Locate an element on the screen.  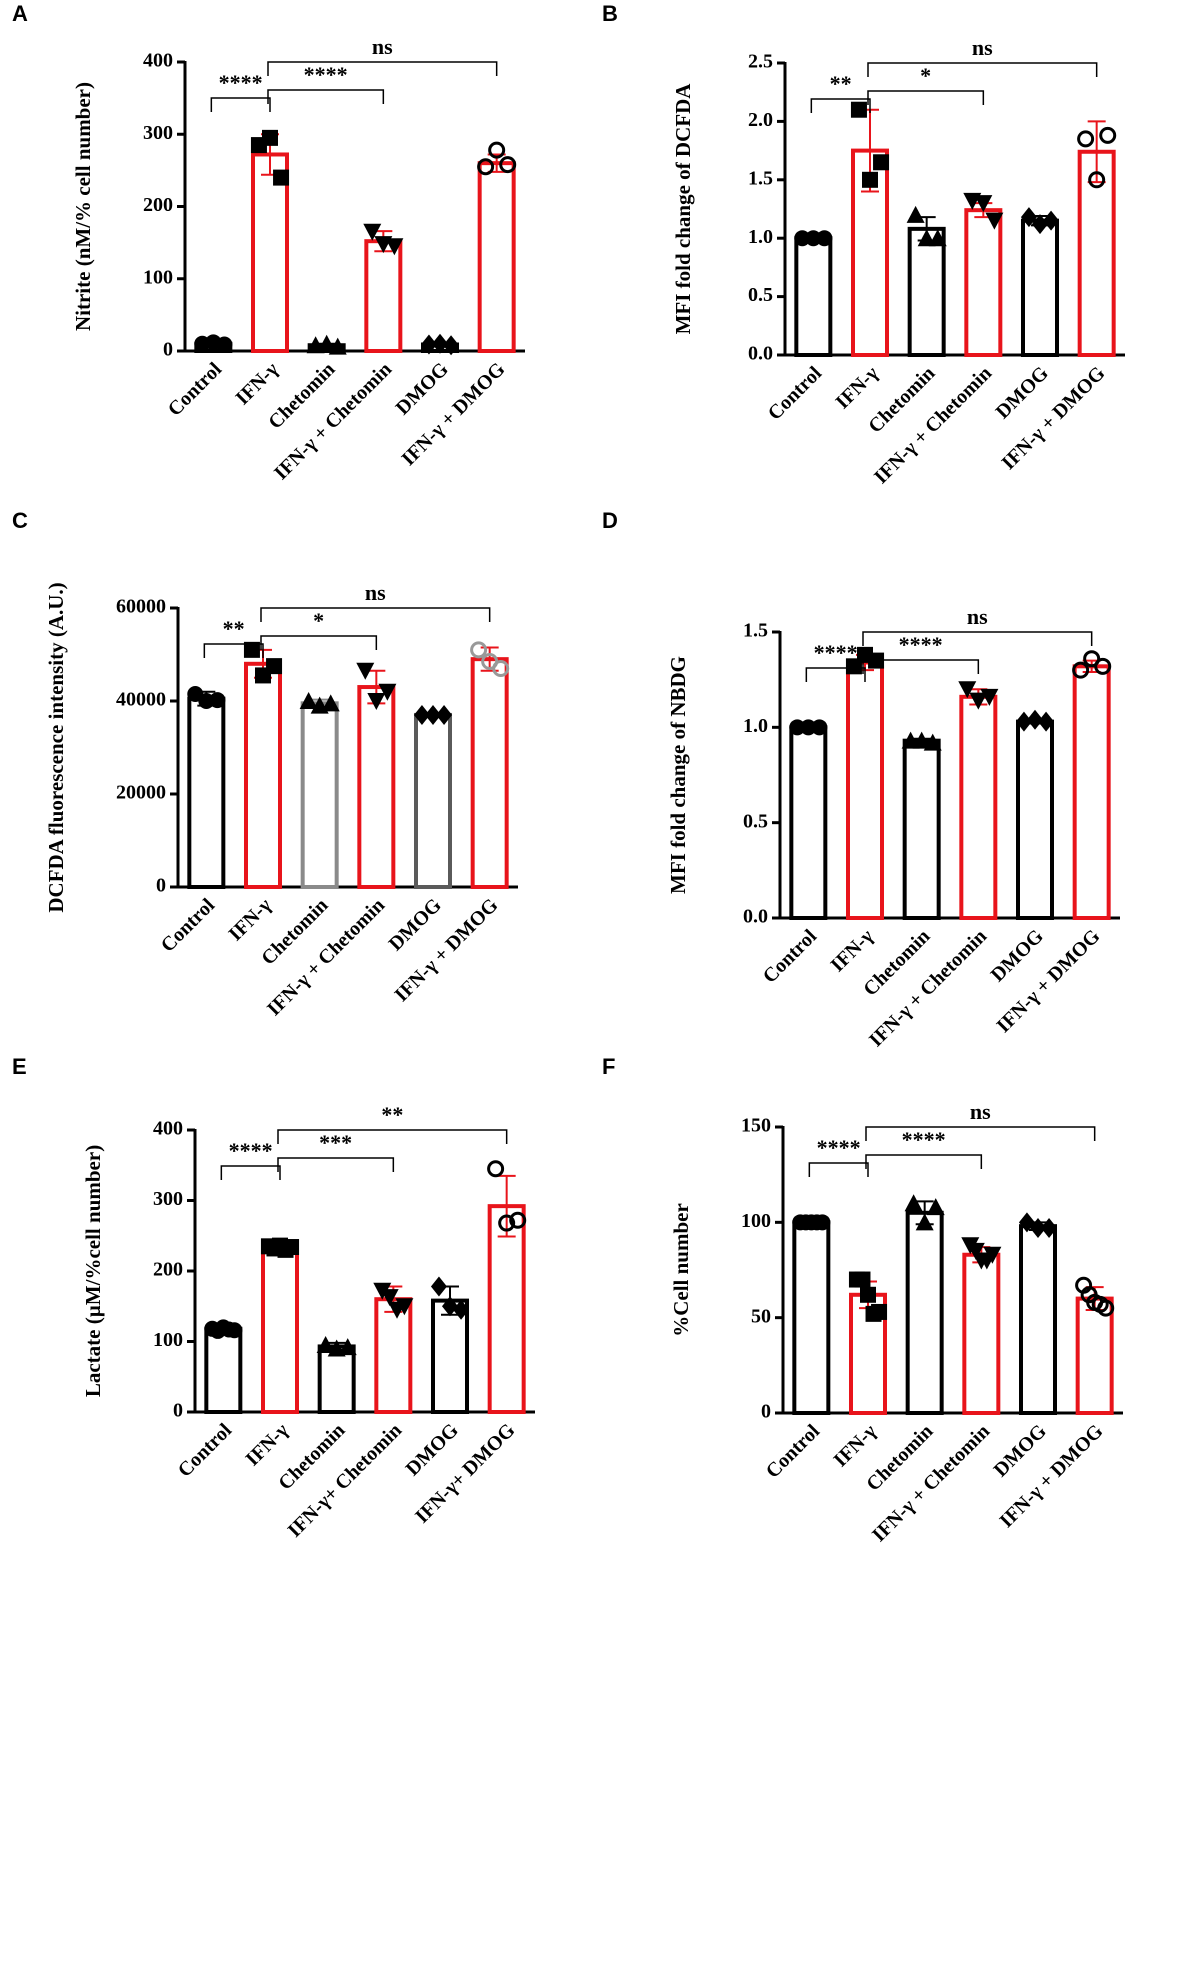
y-axis-label: MFI fold change of DCFDA is located at coordinates (683, 209).